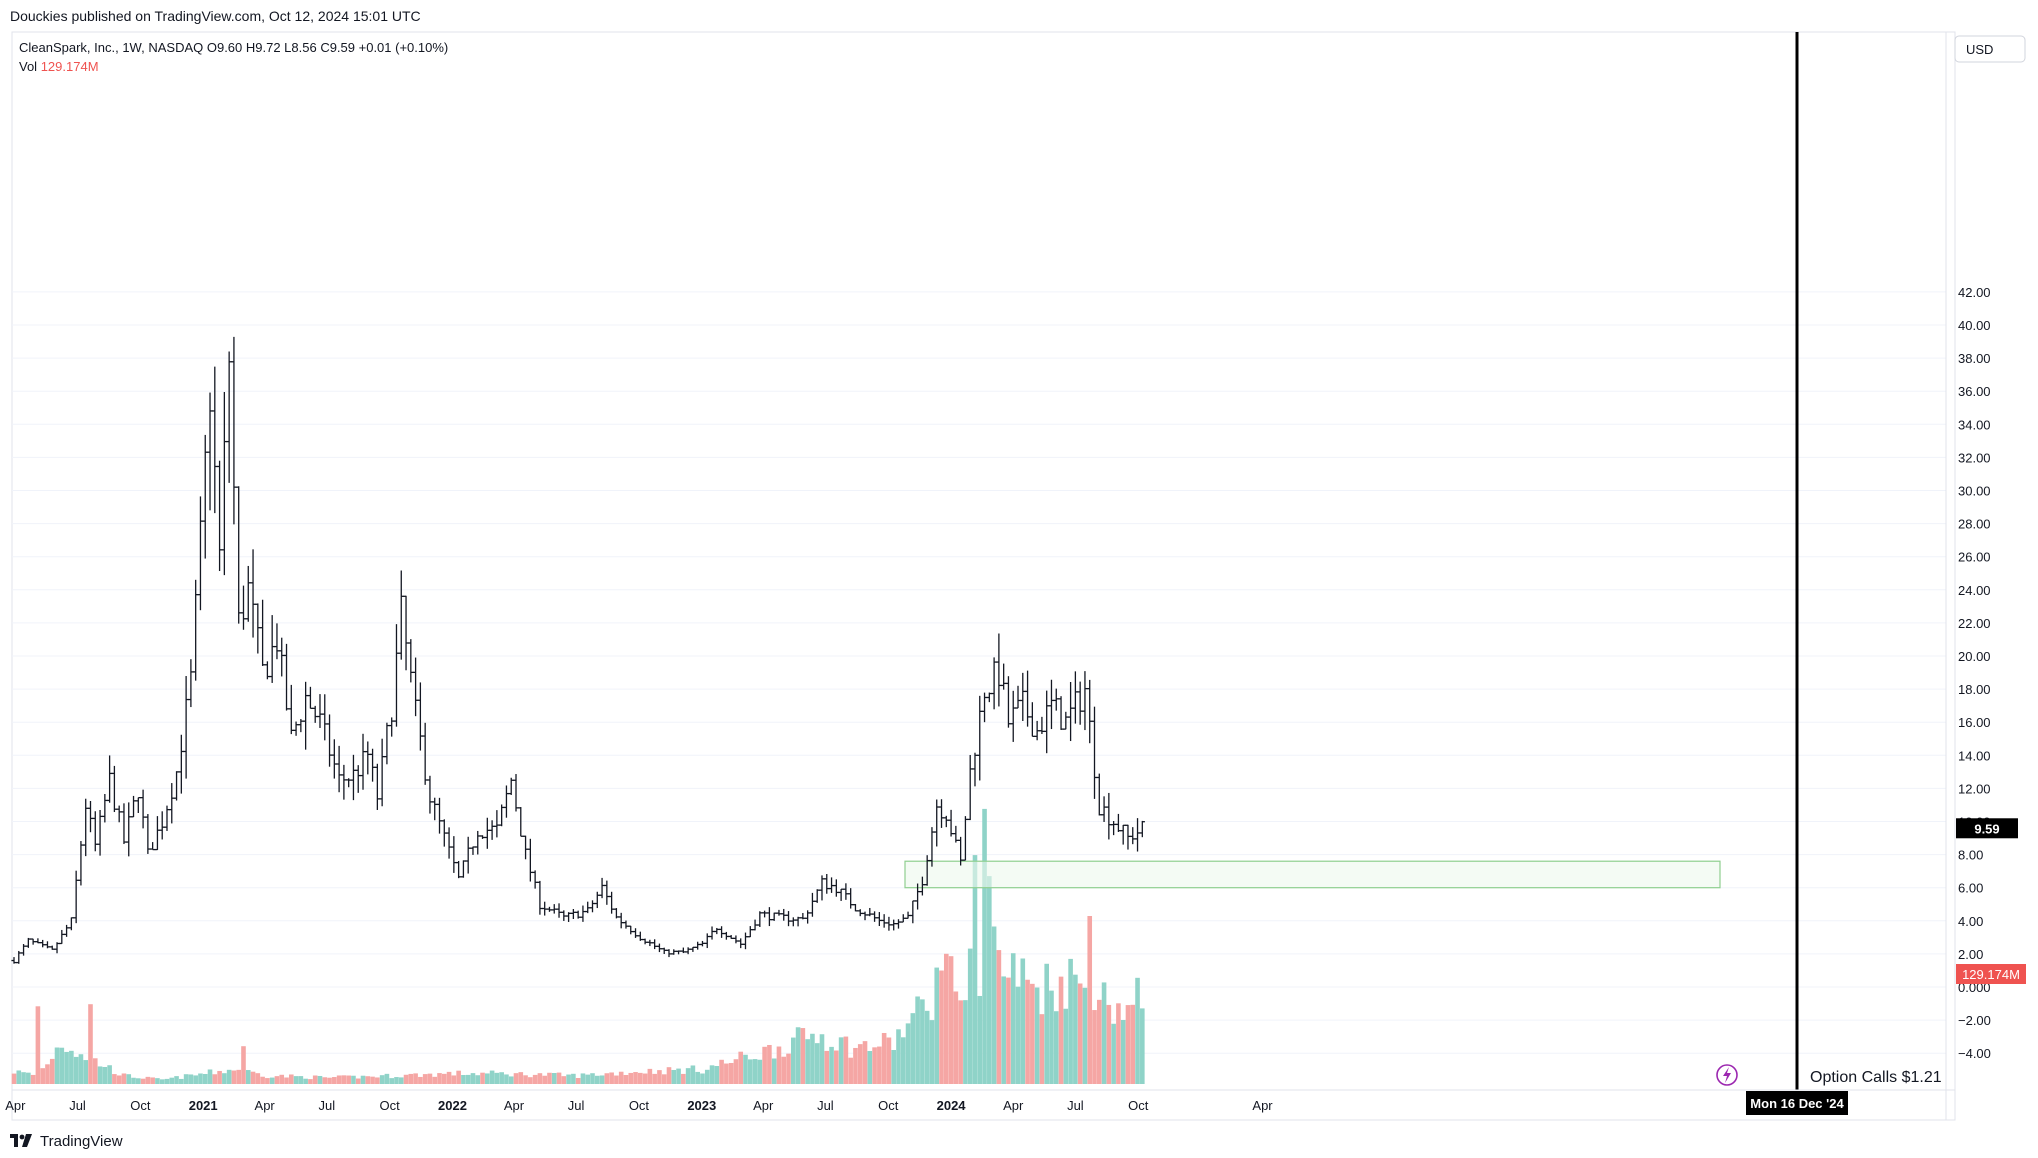  I want to click on tradingview-logo-icon, so click(21, 1140).